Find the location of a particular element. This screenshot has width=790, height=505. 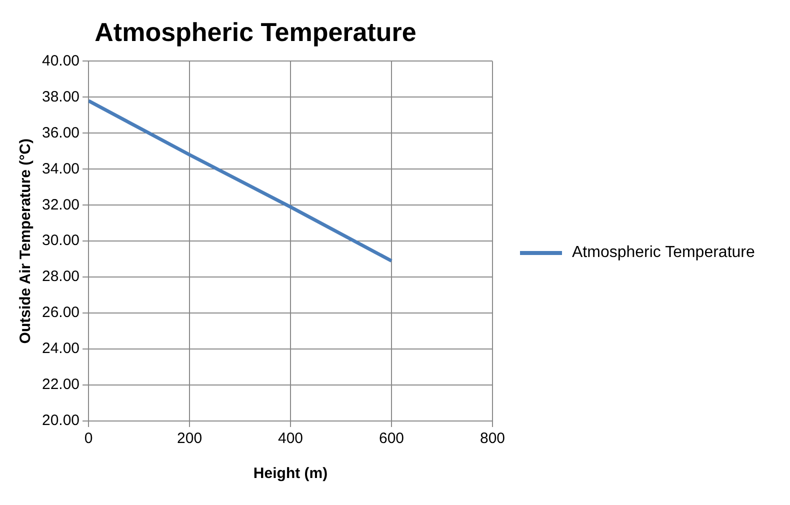

y-tick-label: 36.00 is located at coordinates (61, 133).